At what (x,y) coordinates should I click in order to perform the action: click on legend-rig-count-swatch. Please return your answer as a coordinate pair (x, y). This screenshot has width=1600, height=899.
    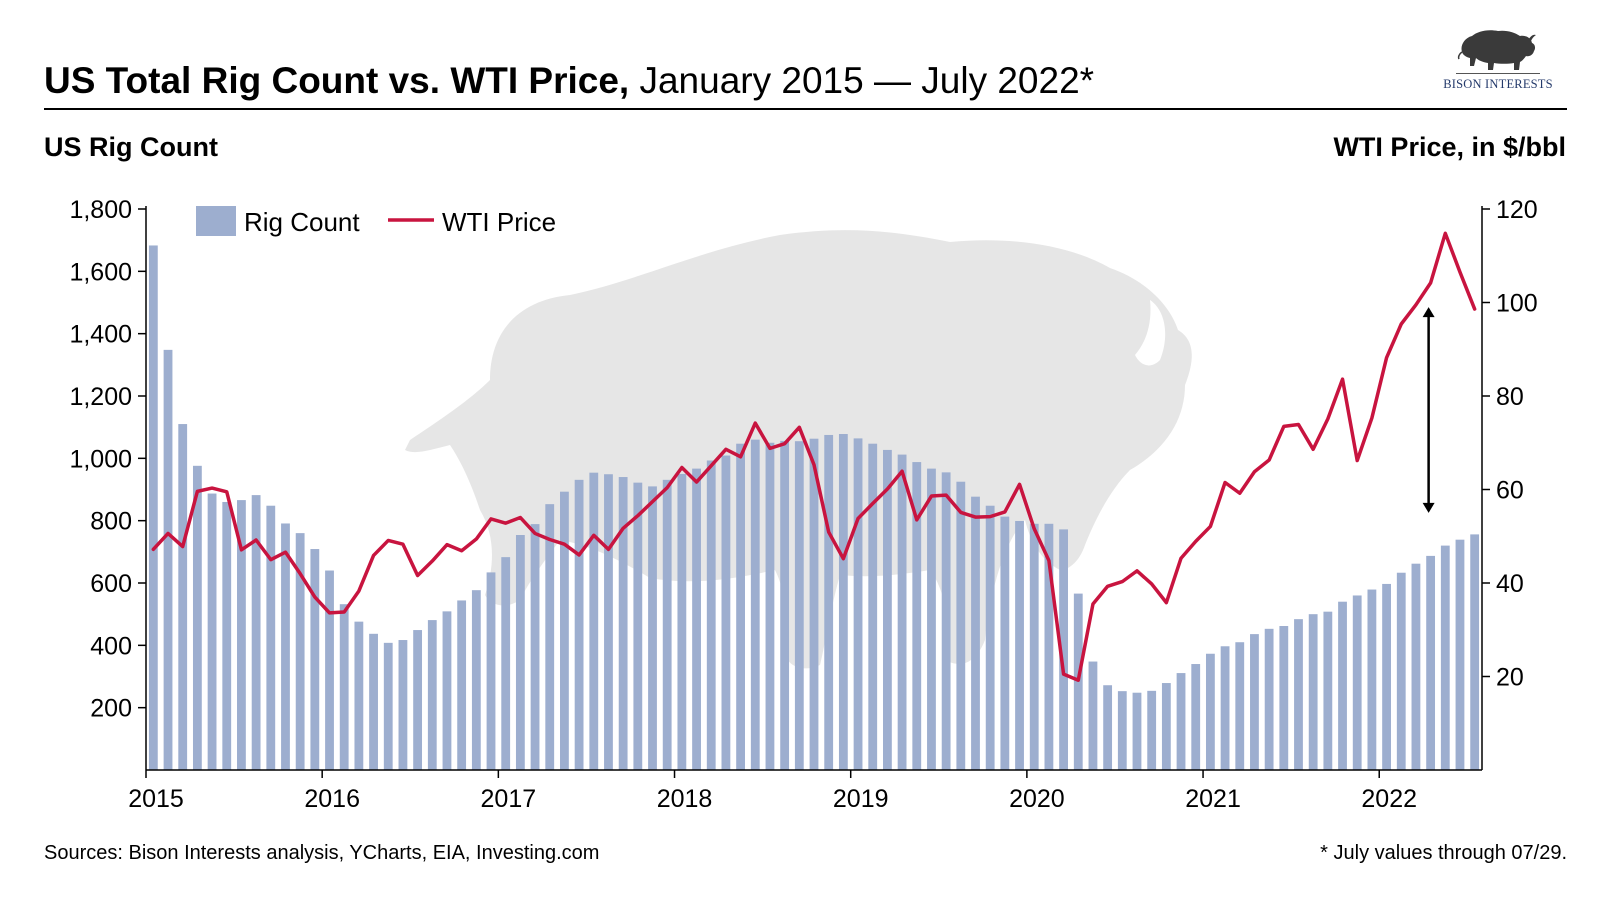
    Looking at the image, I should click on (216, 221).